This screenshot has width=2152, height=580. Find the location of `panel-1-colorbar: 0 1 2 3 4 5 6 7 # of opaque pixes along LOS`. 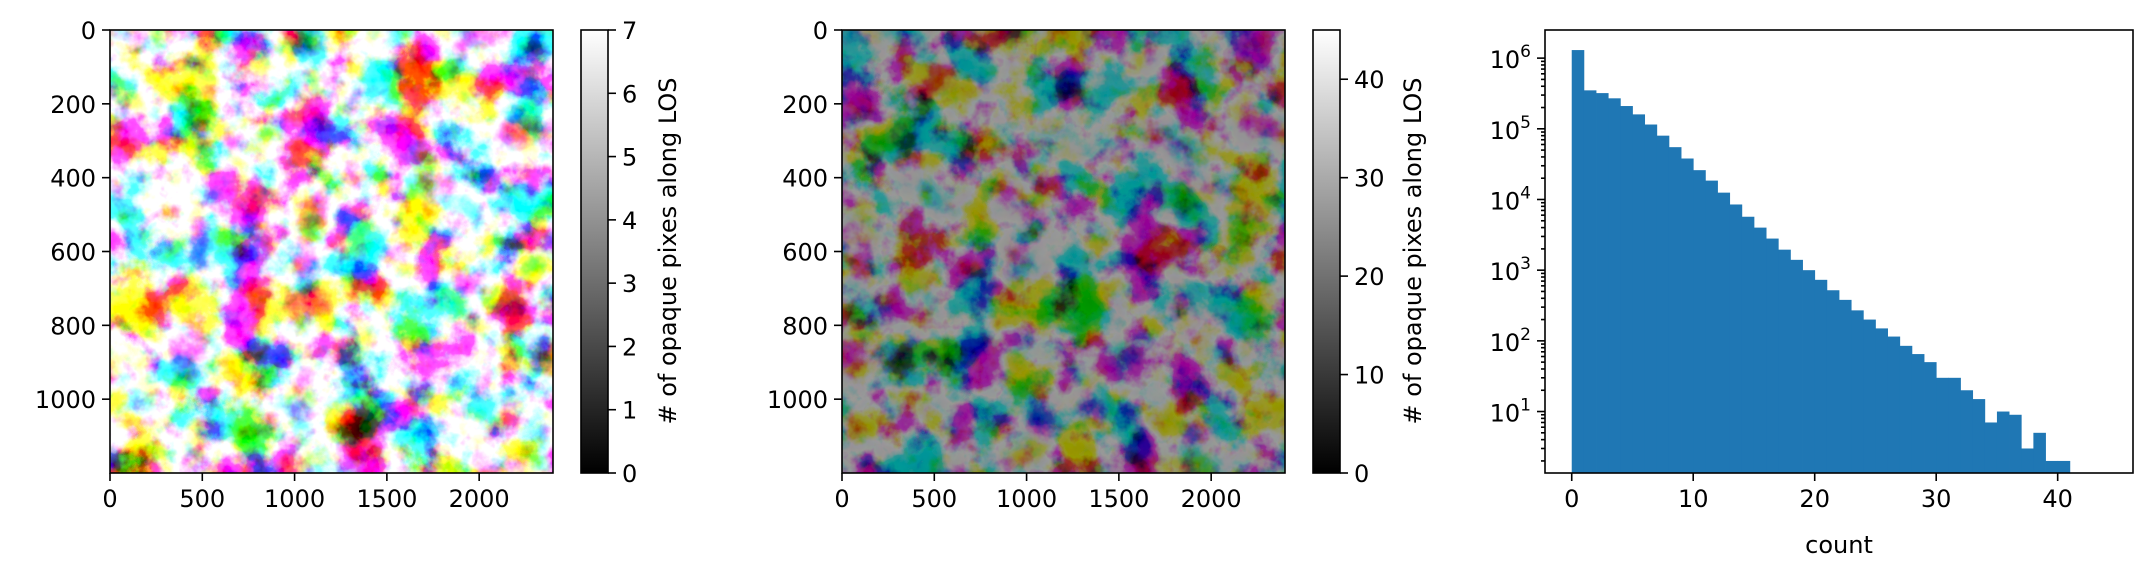

panel-1-colorbar: 0 1 2 3 4 5 6 7 # of opaque pixes along LOS is located at coordinates (631, 252).